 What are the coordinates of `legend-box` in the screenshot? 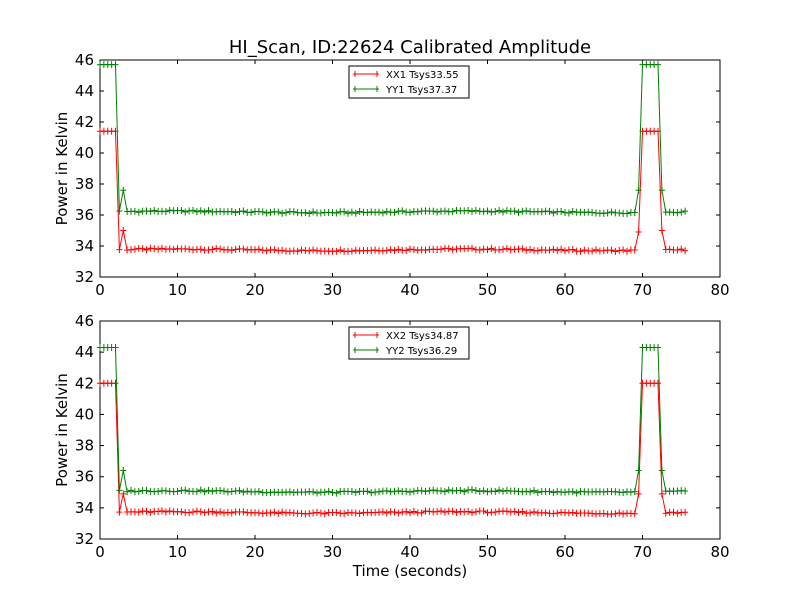 It's located at (409, 82).